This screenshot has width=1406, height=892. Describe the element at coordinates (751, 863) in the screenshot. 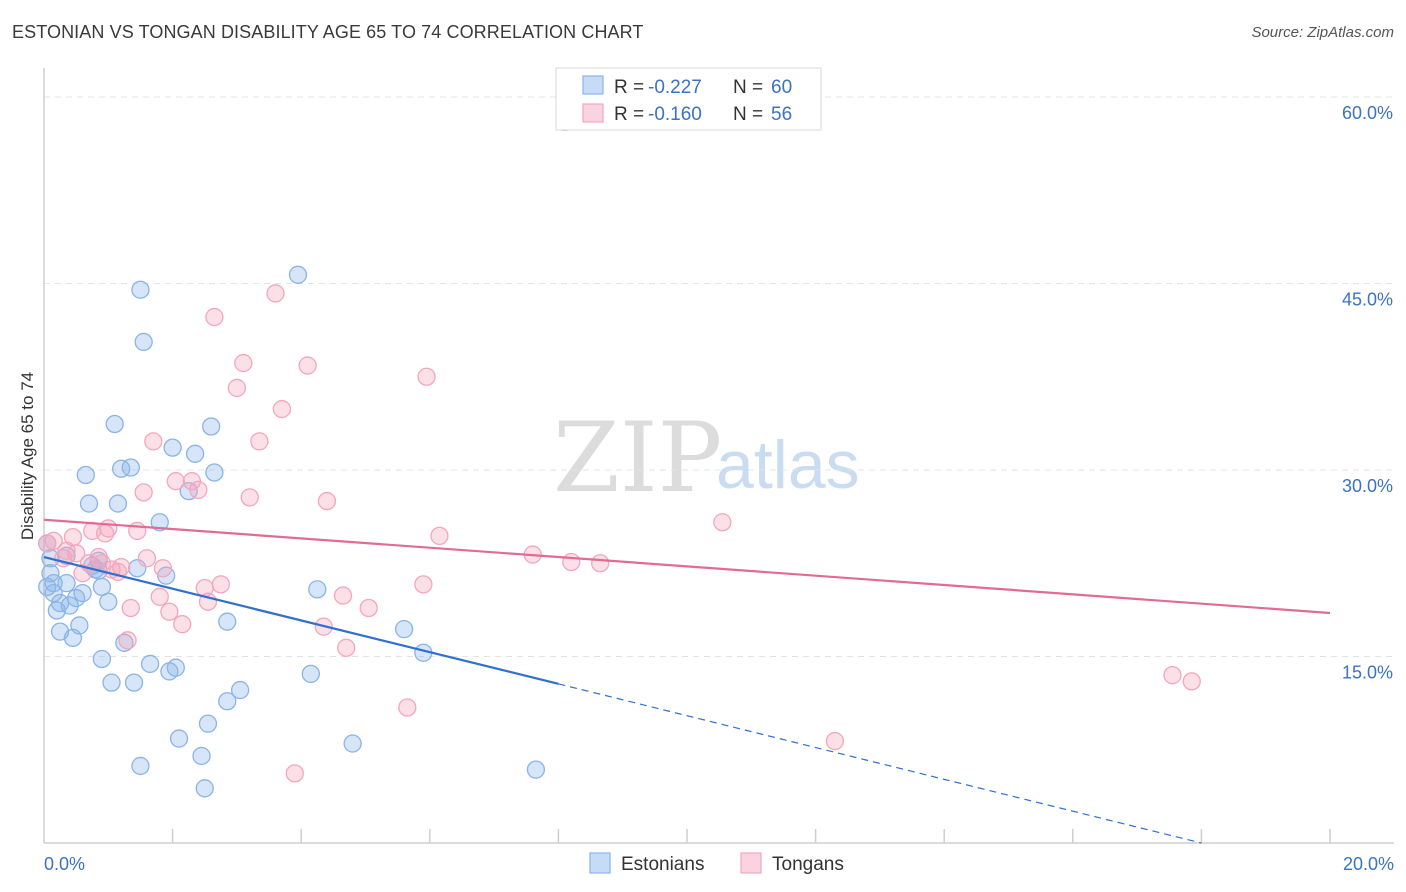

I see `bottom-legend-swatch-tongans` at that location.